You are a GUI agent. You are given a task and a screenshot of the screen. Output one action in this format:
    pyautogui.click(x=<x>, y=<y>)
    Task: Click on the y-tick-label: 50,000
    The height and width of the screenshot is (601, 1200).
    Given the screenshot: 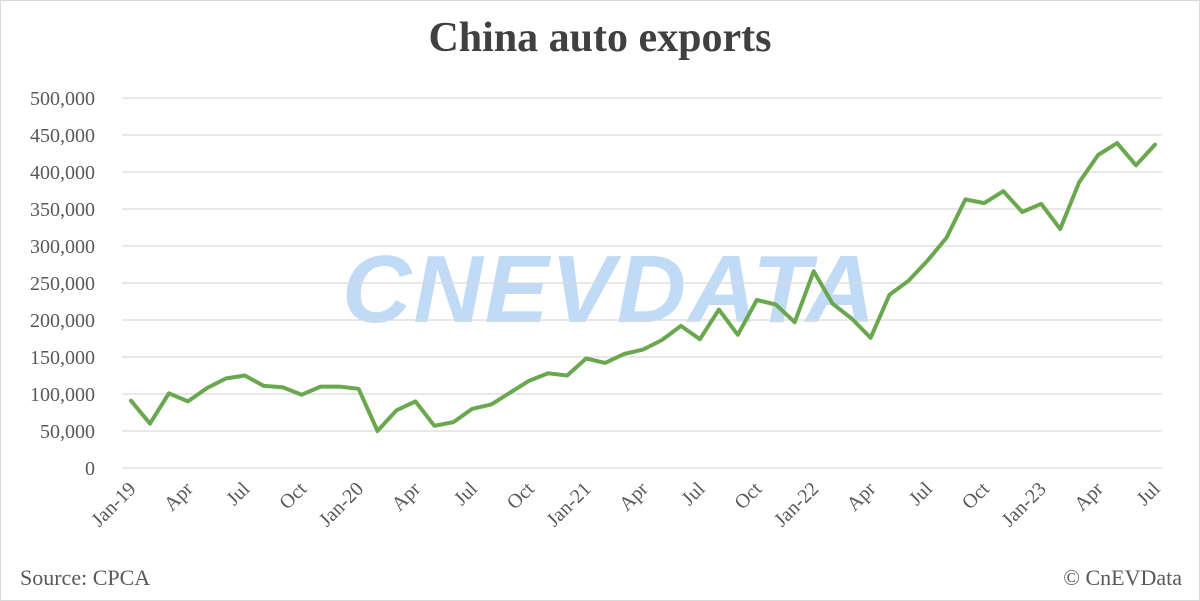 What is the action you would take?
    pyautogui.click(x=67, y=432)
    